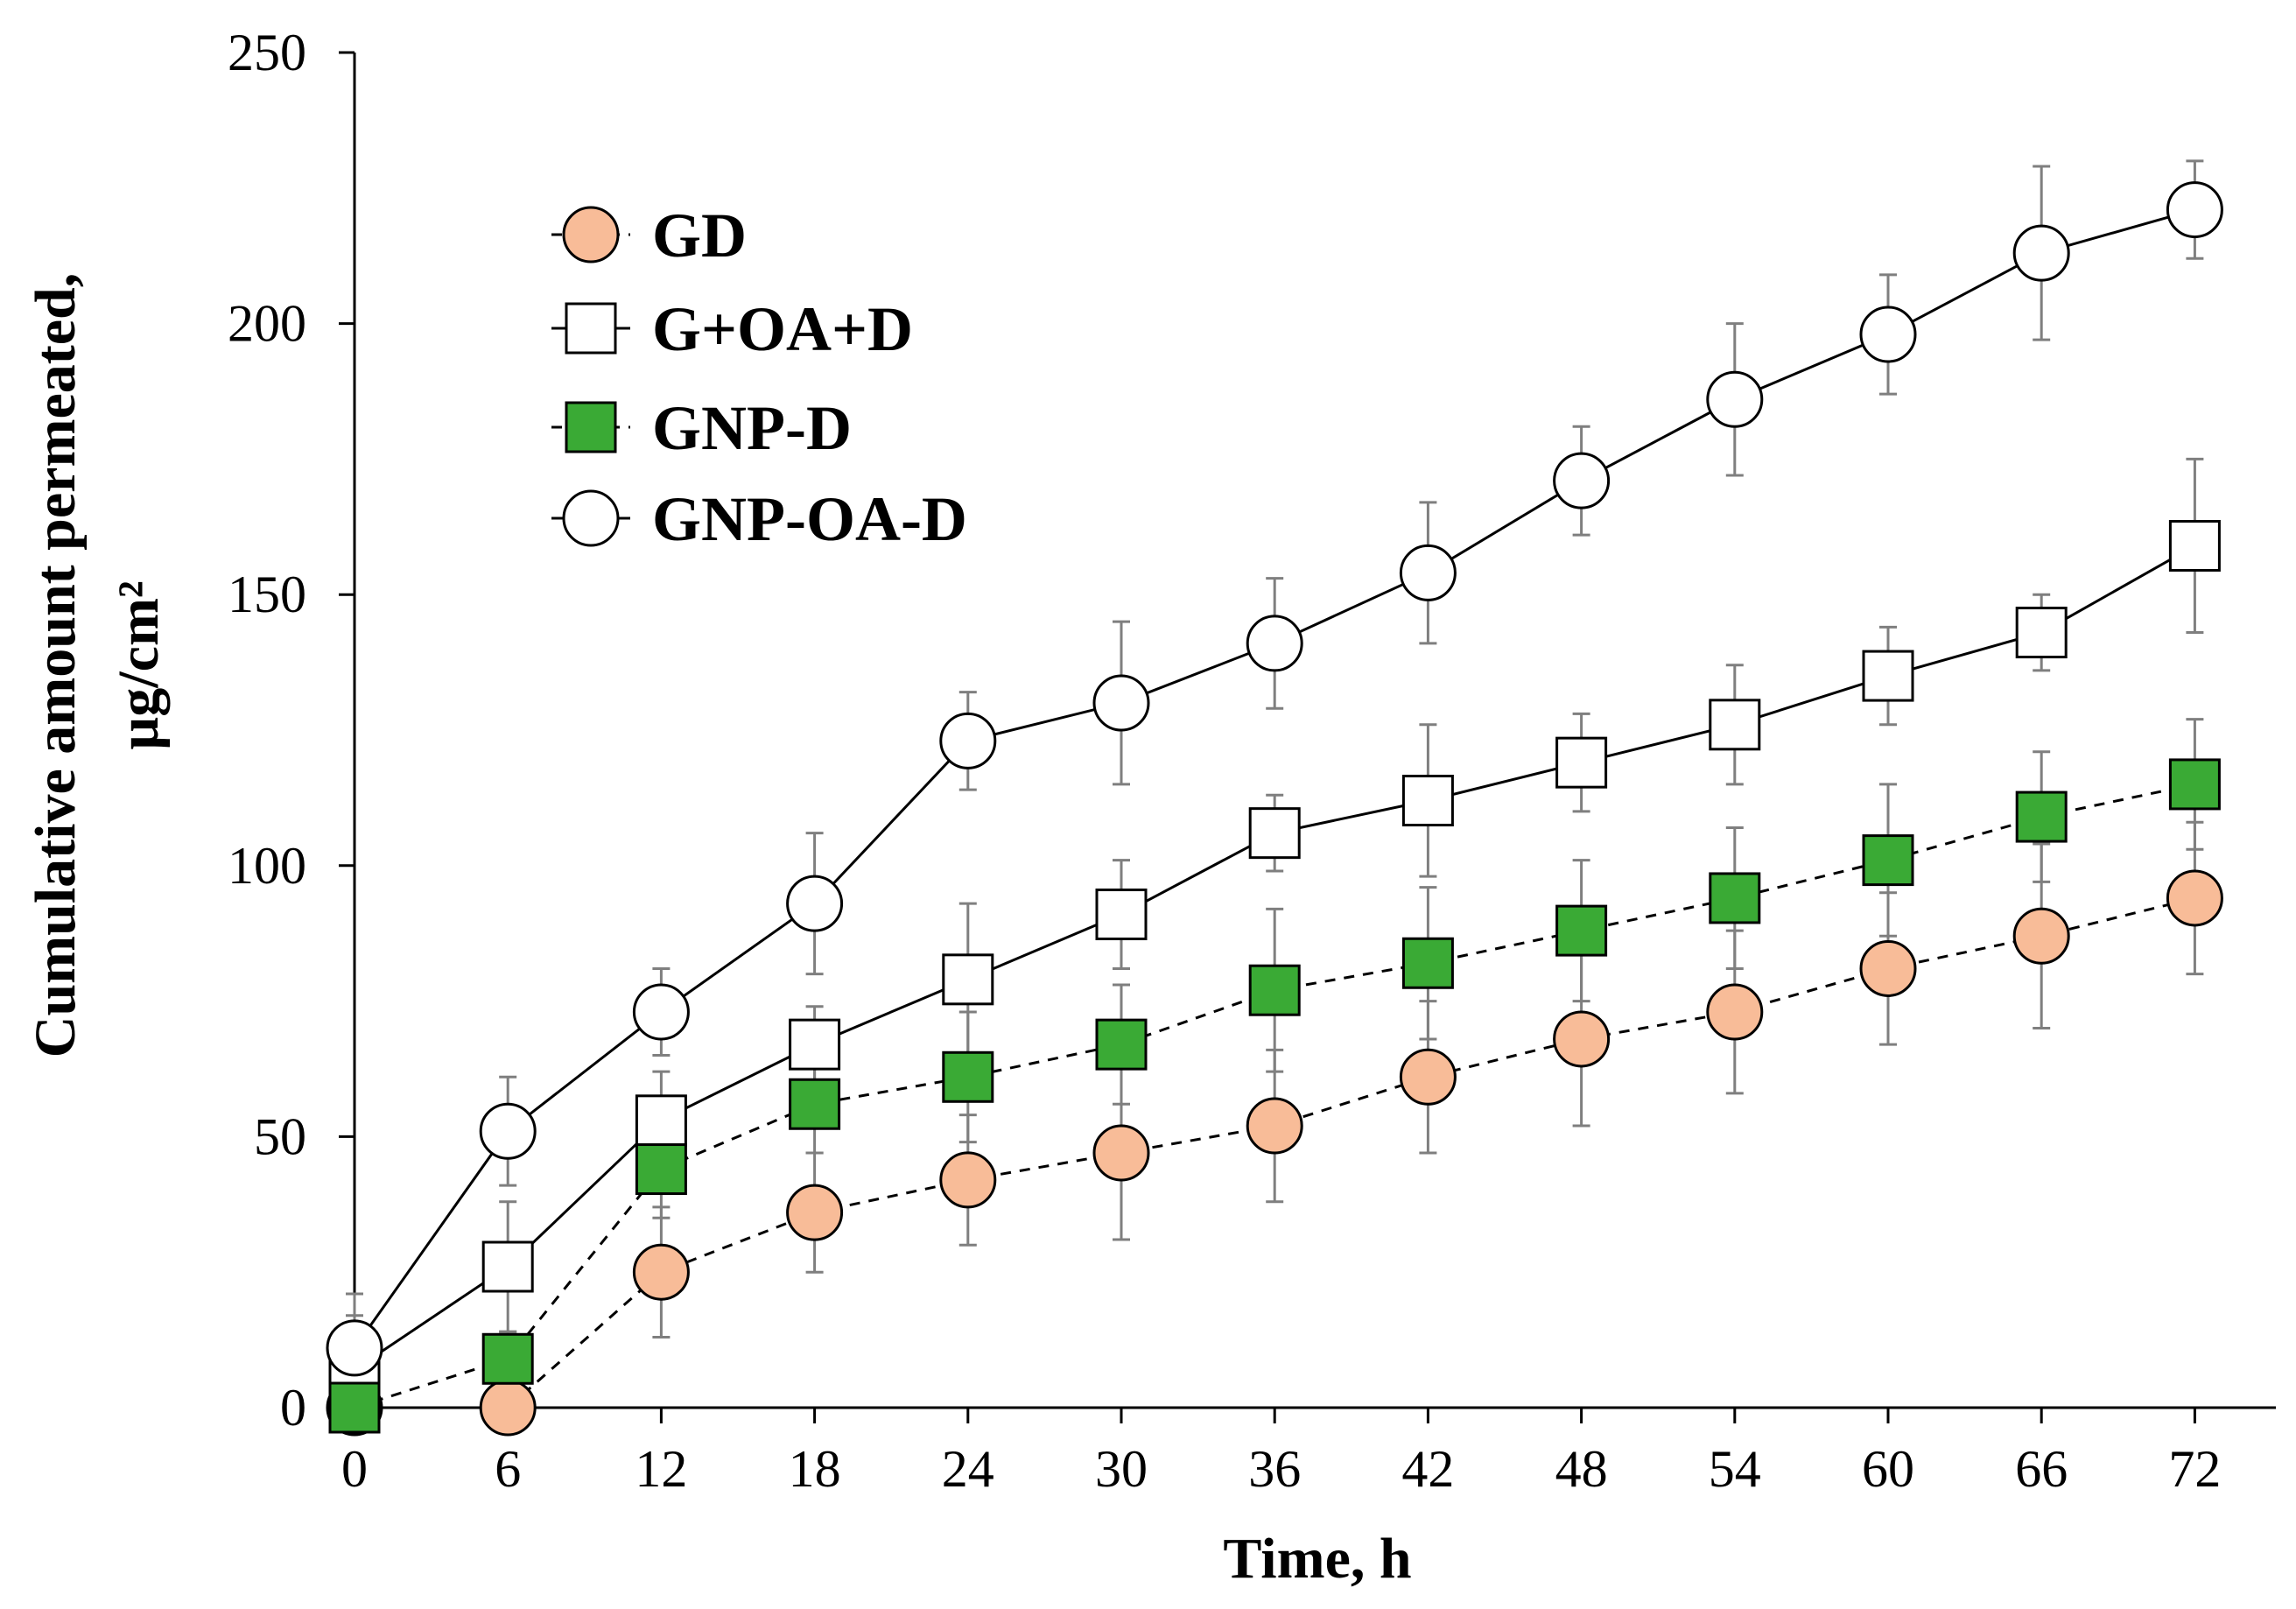 This screenshot has width=2296, height=1609. I want to click on x-tick-label: 30, so click(1121, 1469).